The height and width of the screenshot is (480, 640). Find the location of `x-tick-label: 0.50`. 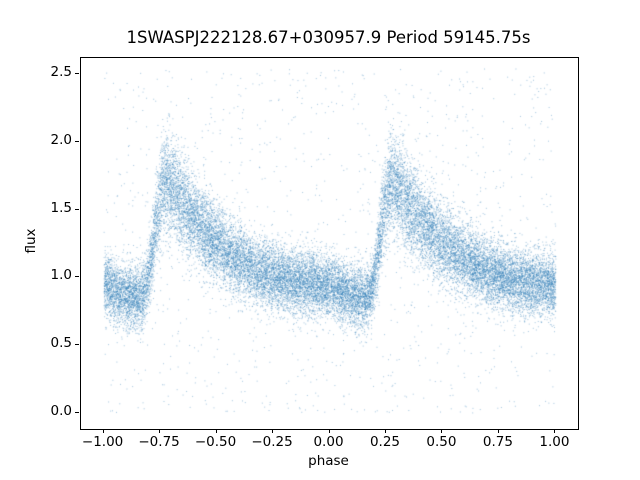

x-tick-label: 0.50 is located at coordinates (441, 442).